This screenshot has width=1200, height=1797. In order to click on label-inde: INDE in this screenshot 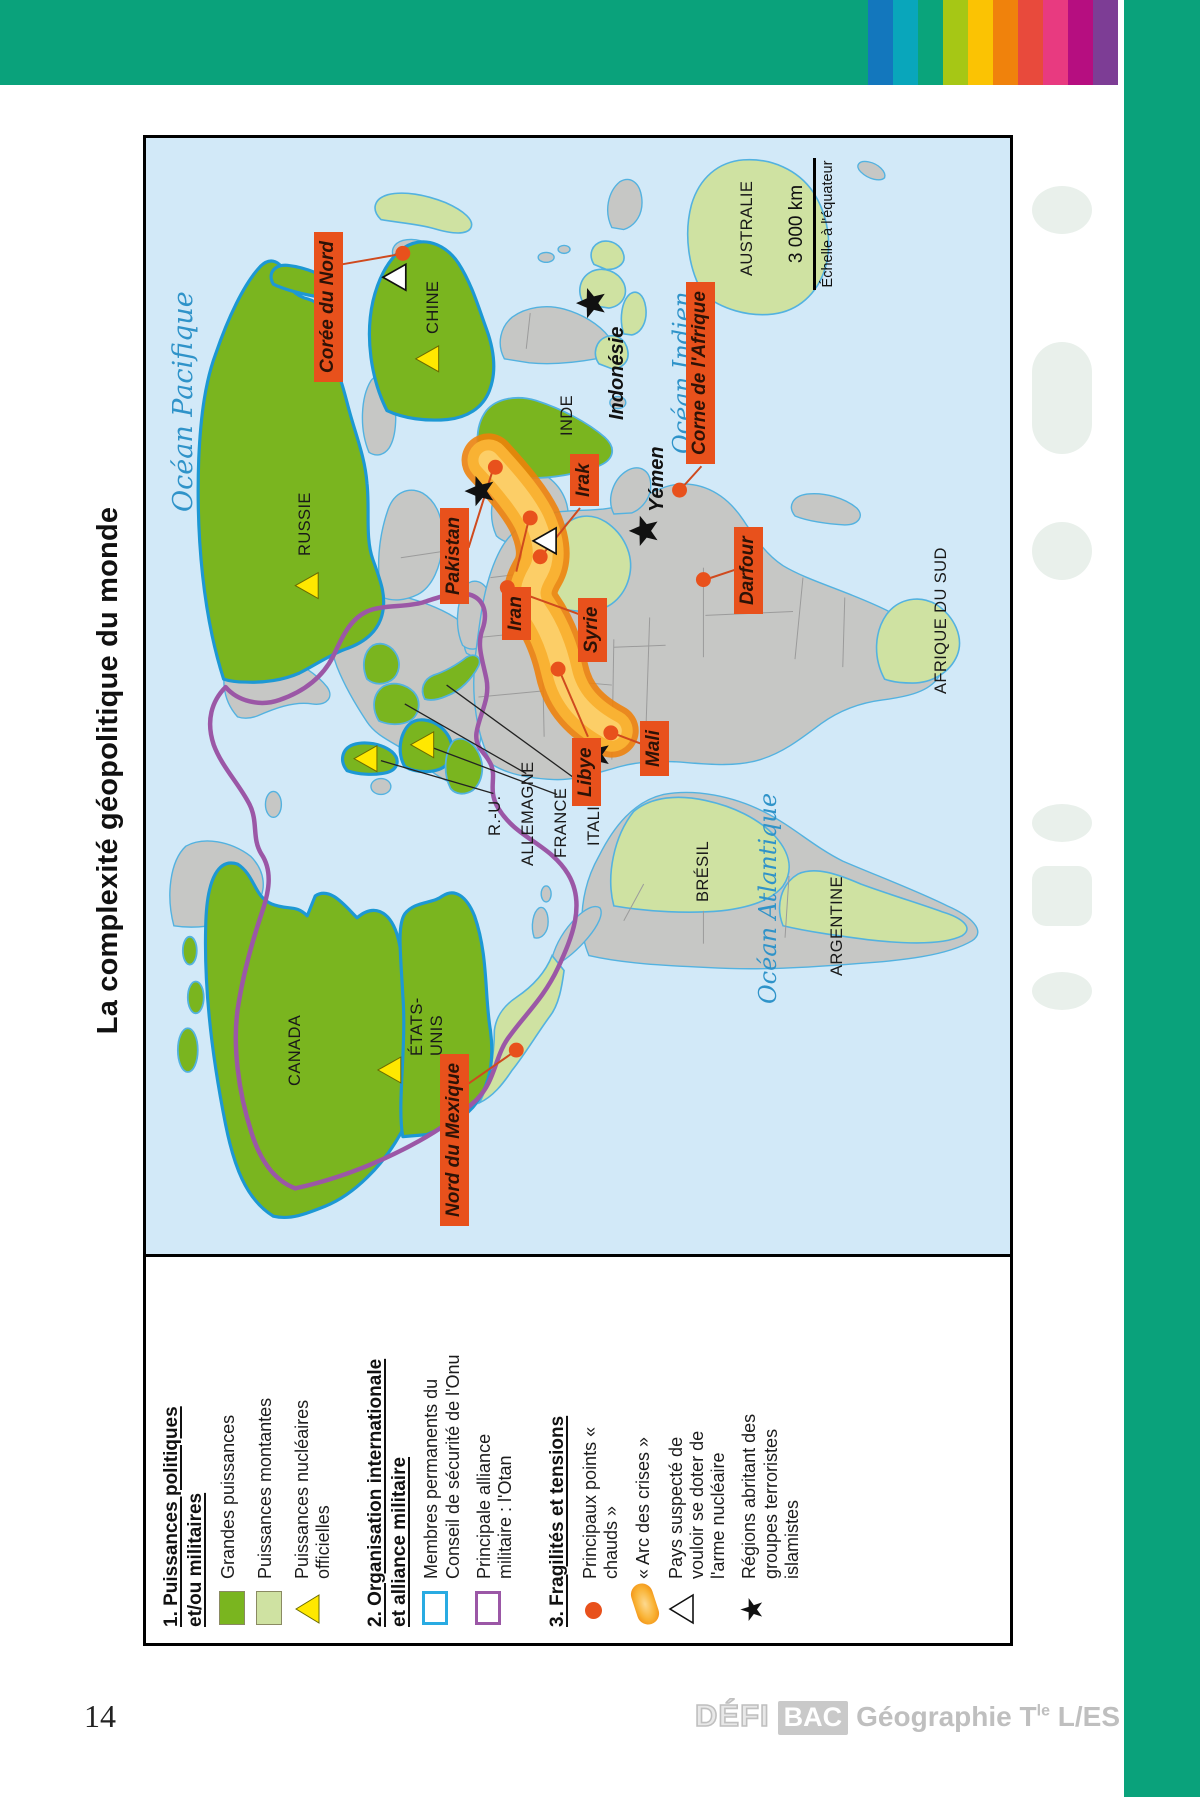, I will do `click(567, 415)`.